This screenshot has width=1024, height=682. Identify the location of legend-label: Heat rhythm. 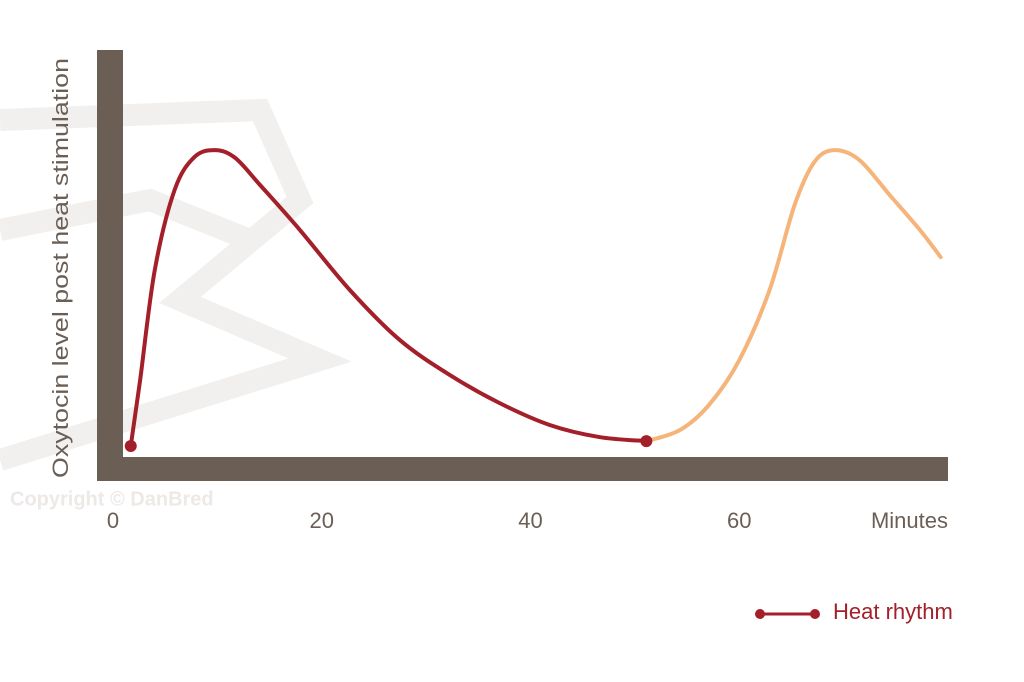
(893, 611).